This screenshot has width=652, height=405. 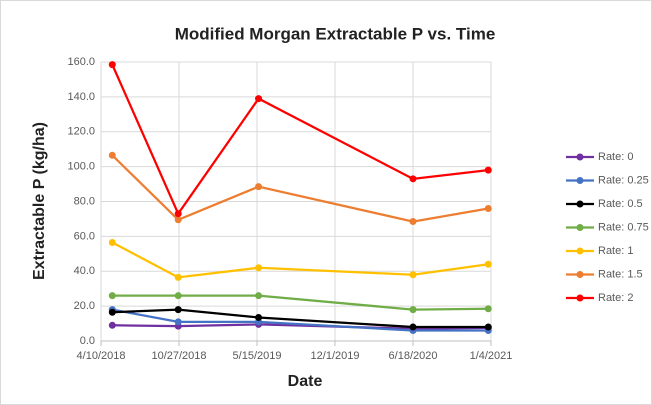 What do you see at coordinates (257, 356) in the screenshot?
I see `x-tick-label: 5/15/2019` at bounding box center [257, 356].